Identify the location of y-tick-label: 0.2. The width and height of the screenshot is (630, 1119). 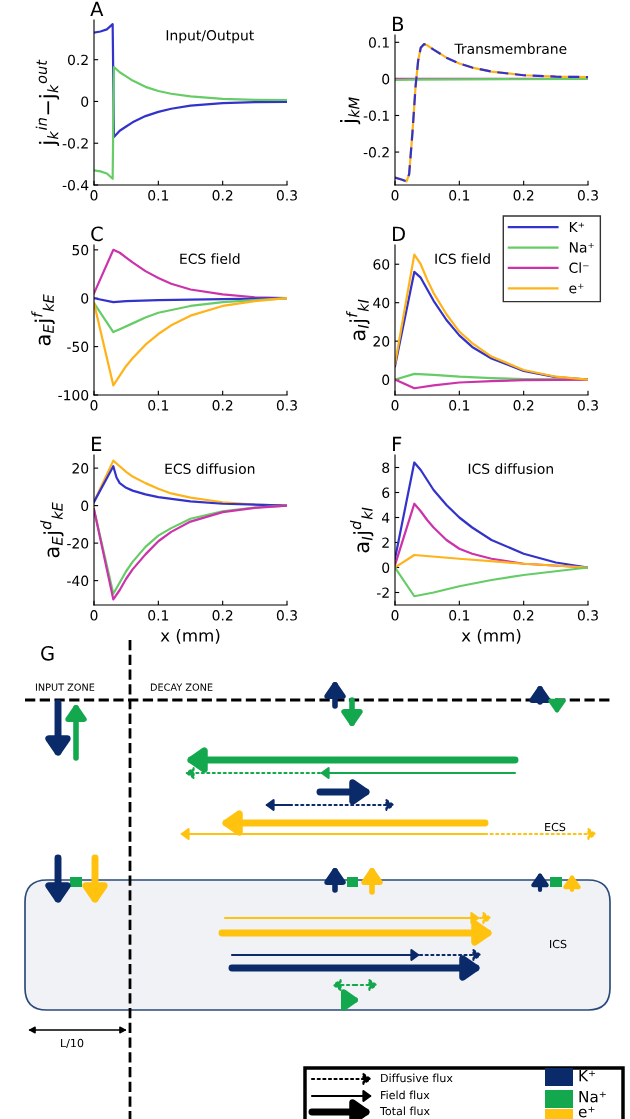
(77, 60).